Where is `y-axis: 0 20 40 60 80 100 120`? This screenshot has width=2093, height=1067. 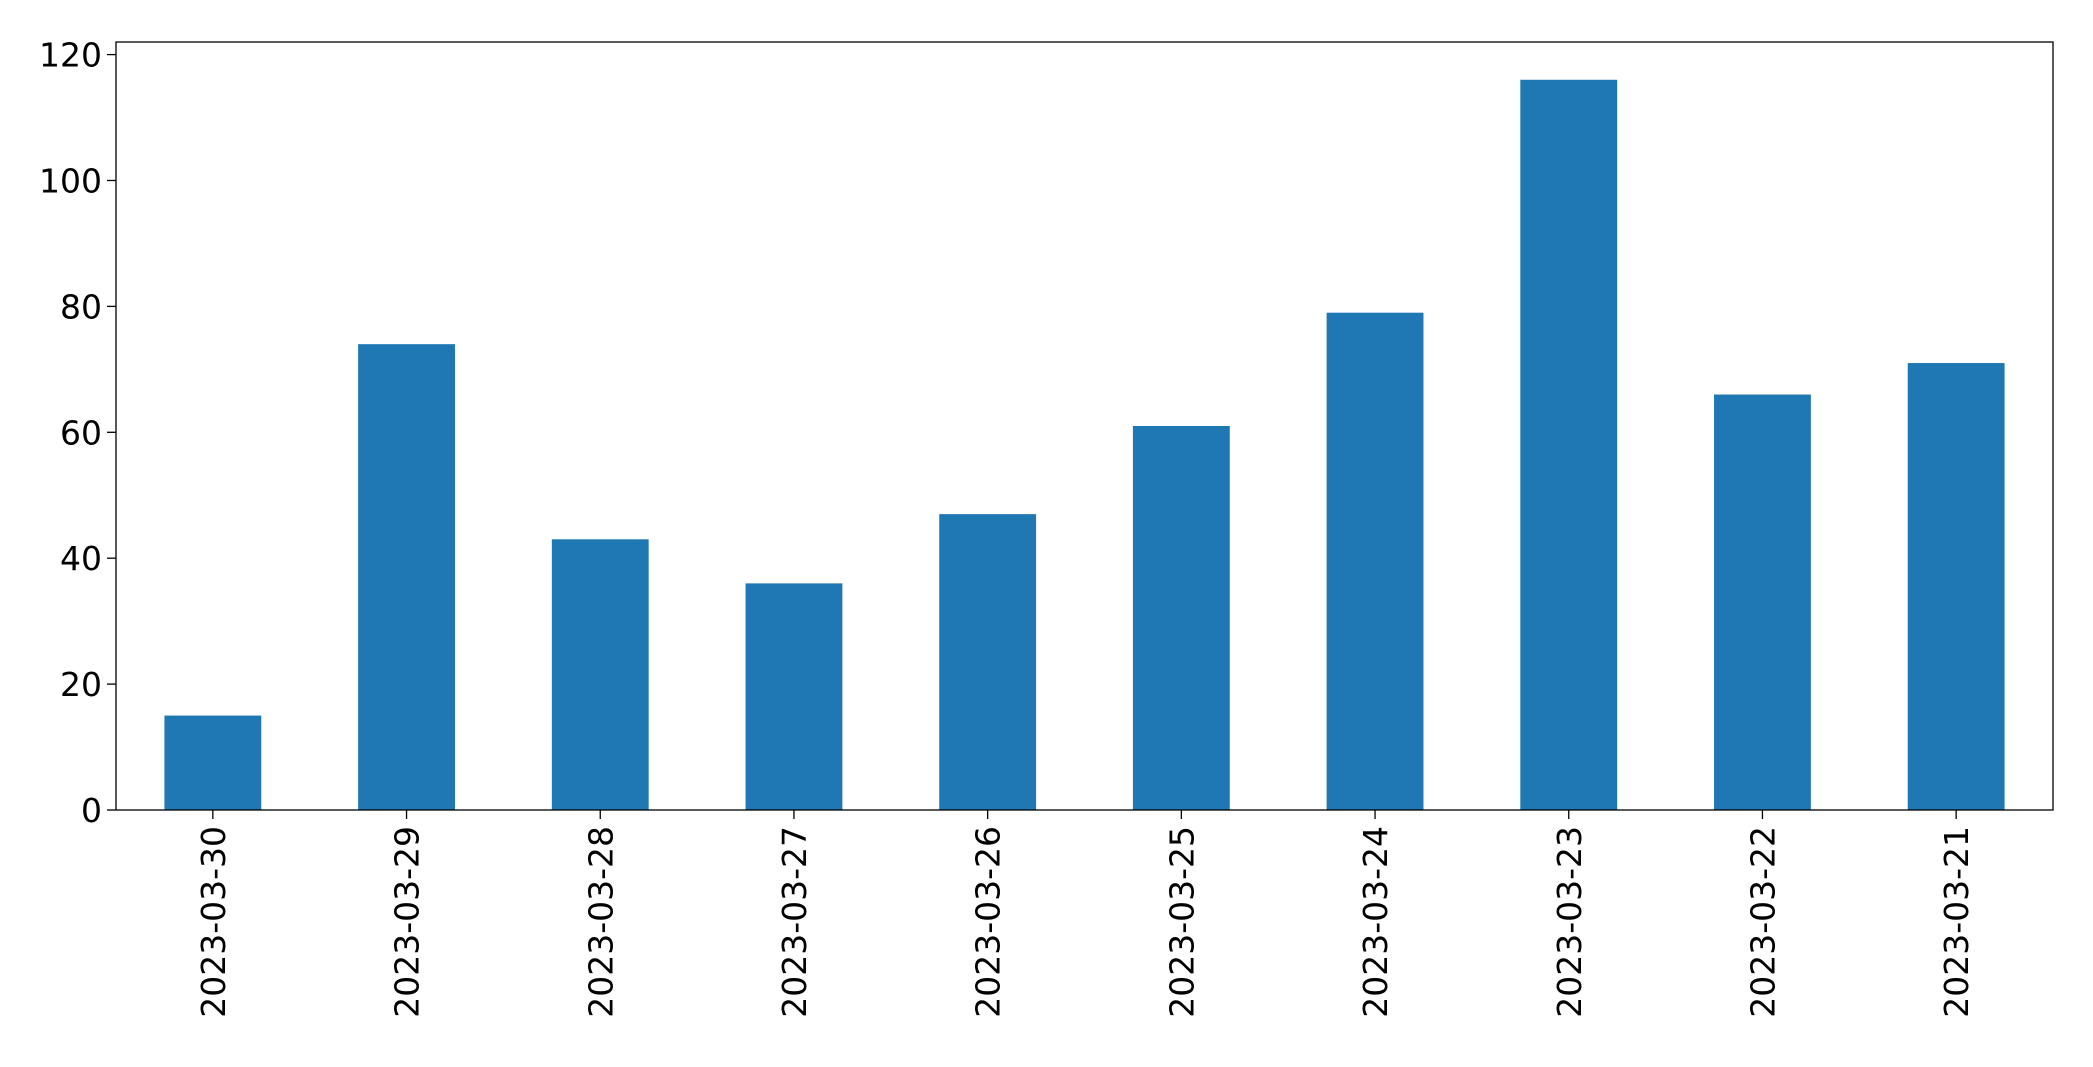
y-axis: 0 20 40 60 80 100 120 is located at coordinates (77, 433).